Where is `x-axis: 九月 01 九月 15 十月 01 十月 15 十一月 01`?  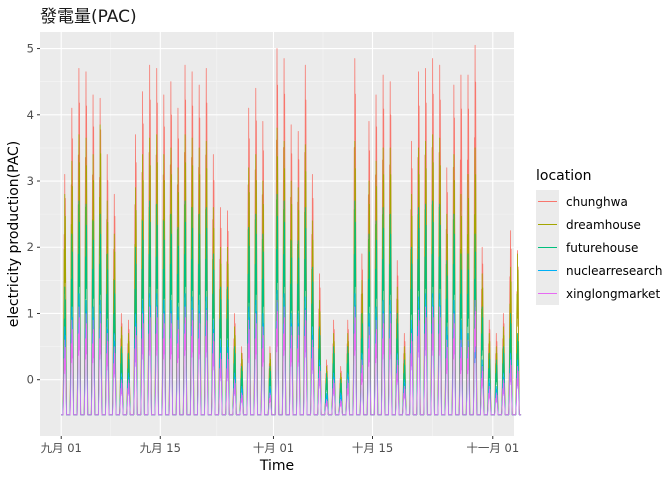
x-axis: 九月 01 九月 15 十月 01 十月 15 十一月 01 is located at coordinates (280, 445).